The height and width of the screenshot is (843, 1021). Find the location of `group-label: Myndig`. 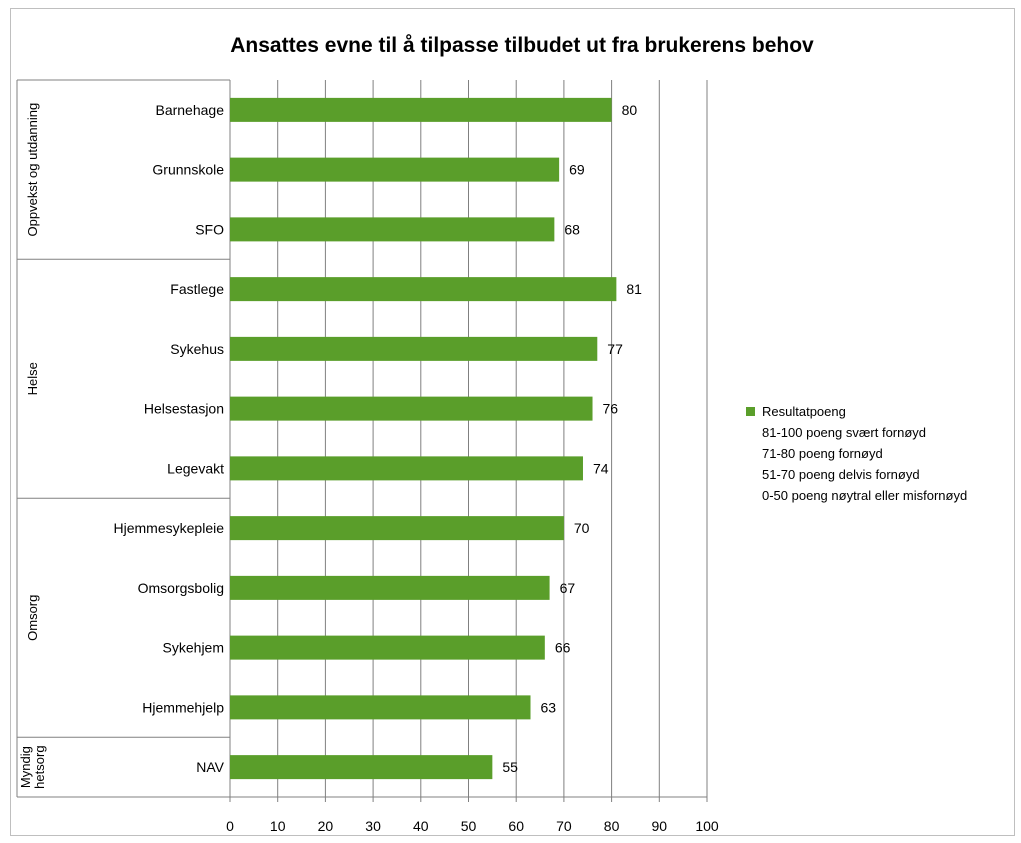

group-label: Myndig is located at coordinates (25, 767).